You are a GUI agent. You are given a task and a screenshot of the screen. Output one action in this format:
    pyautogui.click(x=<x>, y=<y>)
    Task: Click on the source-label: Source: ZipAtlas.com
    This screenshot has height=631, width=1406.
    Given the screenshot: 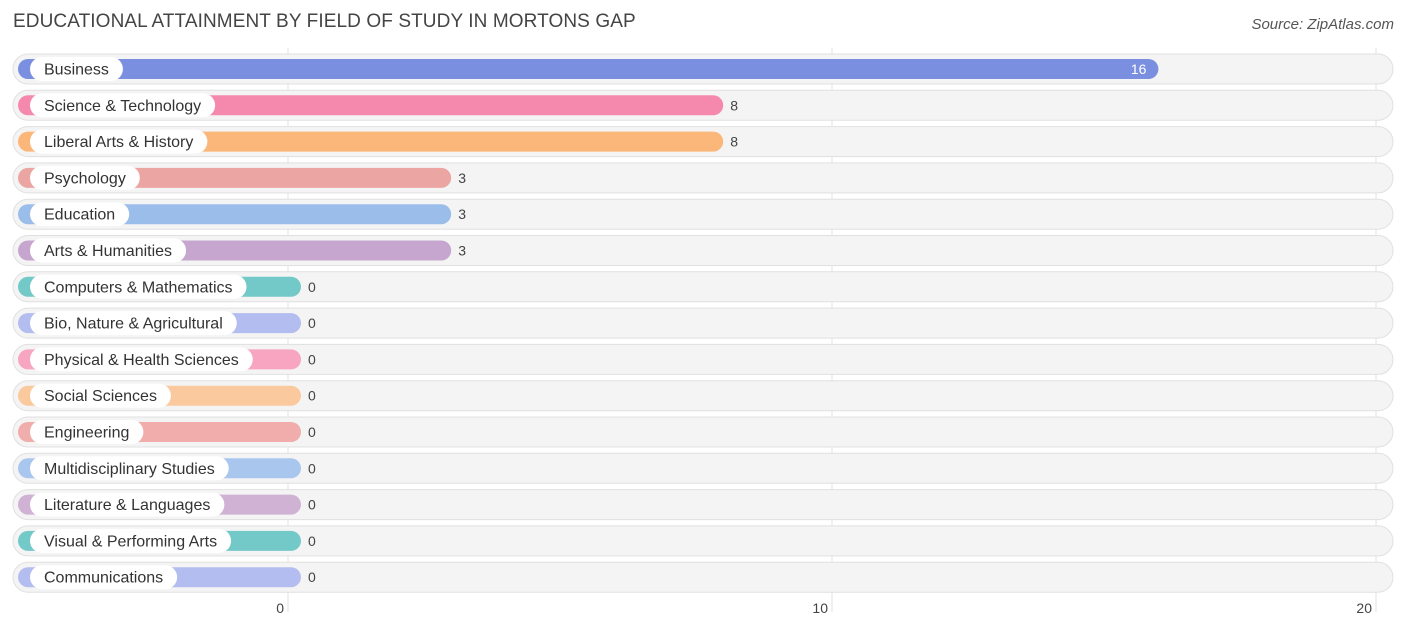 What is the action you would take?
    pyautogui.click(x=1322, y=24)
    